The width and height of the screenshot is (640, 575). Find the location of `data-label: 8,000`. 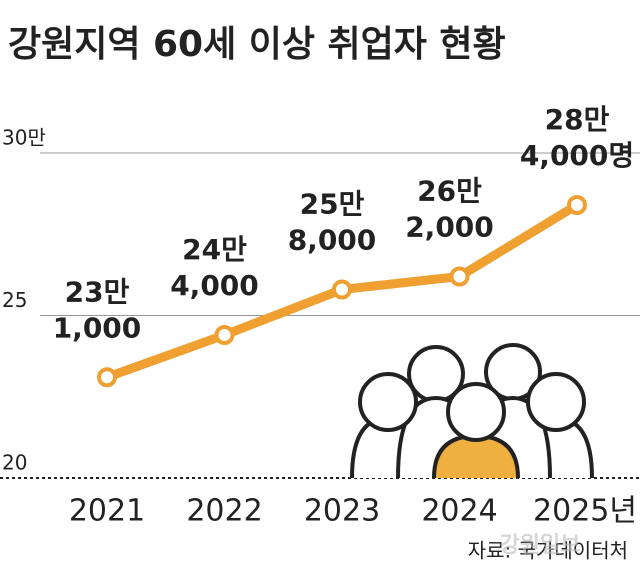

data-label: 8,000 is located at coordinates (332, 240).